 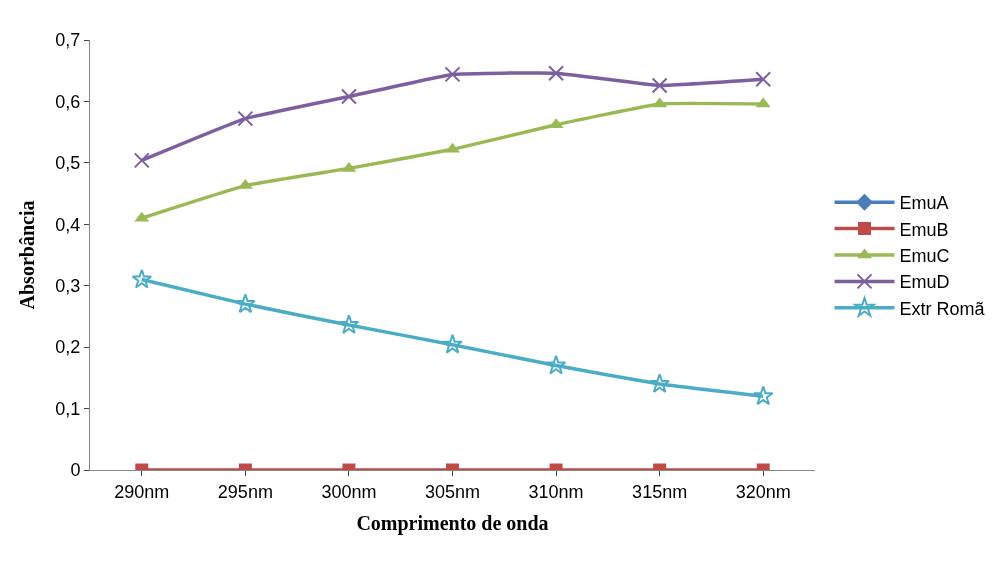 What do you see at coordinates (68, 286) in the screenshot?
I see `y-tick-label: 0,3` at bounding box center [68, 286].